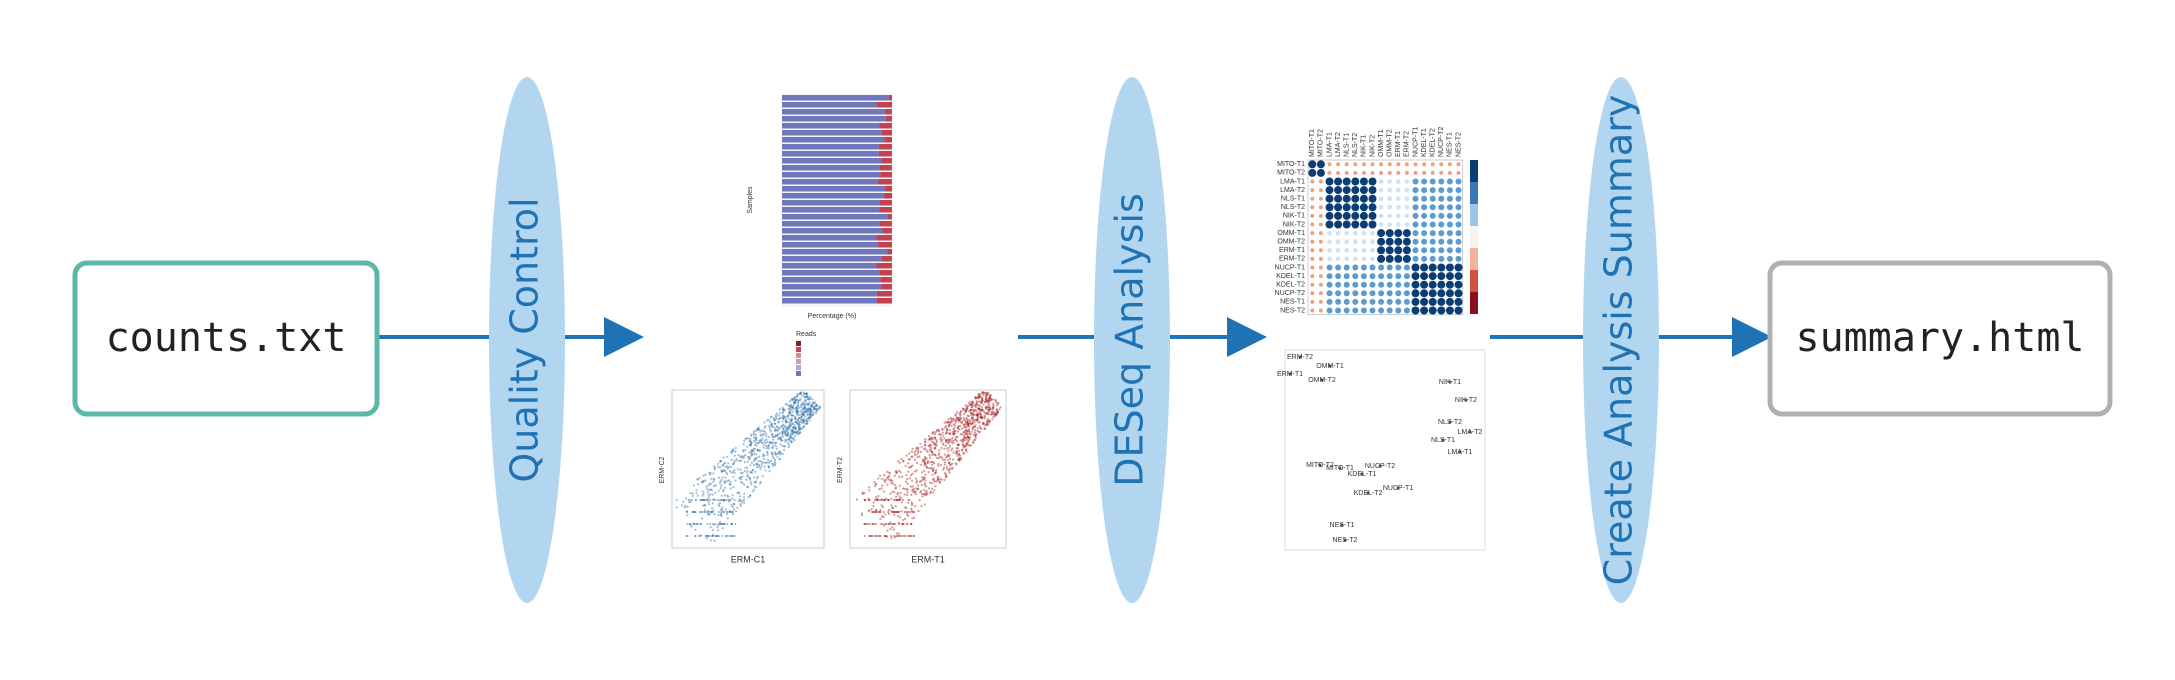 This screenshot has width=2175, height=680. What do you see at coordinates (1474, 171) in the screenshot?
I see `colorbar` at bounding box center [1474, 171].